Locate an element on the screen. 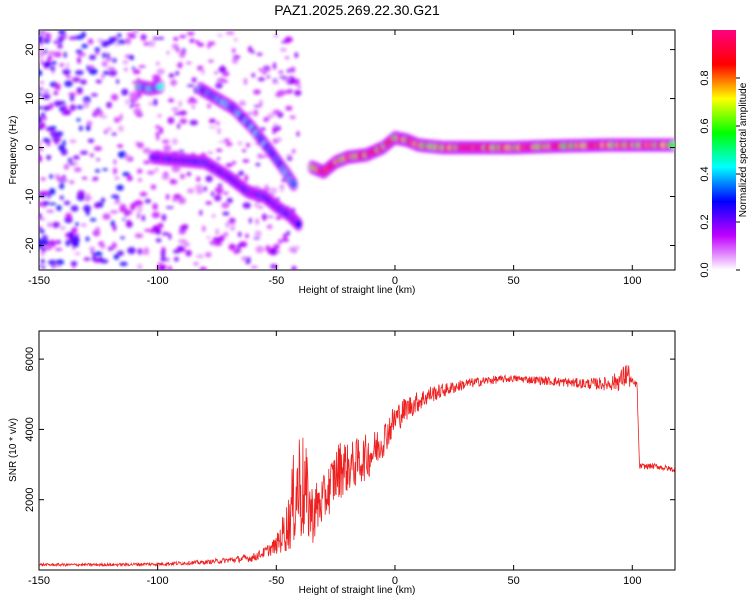 Image resolution: width=750 pixels, height=600 pixels. x-tick-label: 0 is located at coordinates (395, 281).